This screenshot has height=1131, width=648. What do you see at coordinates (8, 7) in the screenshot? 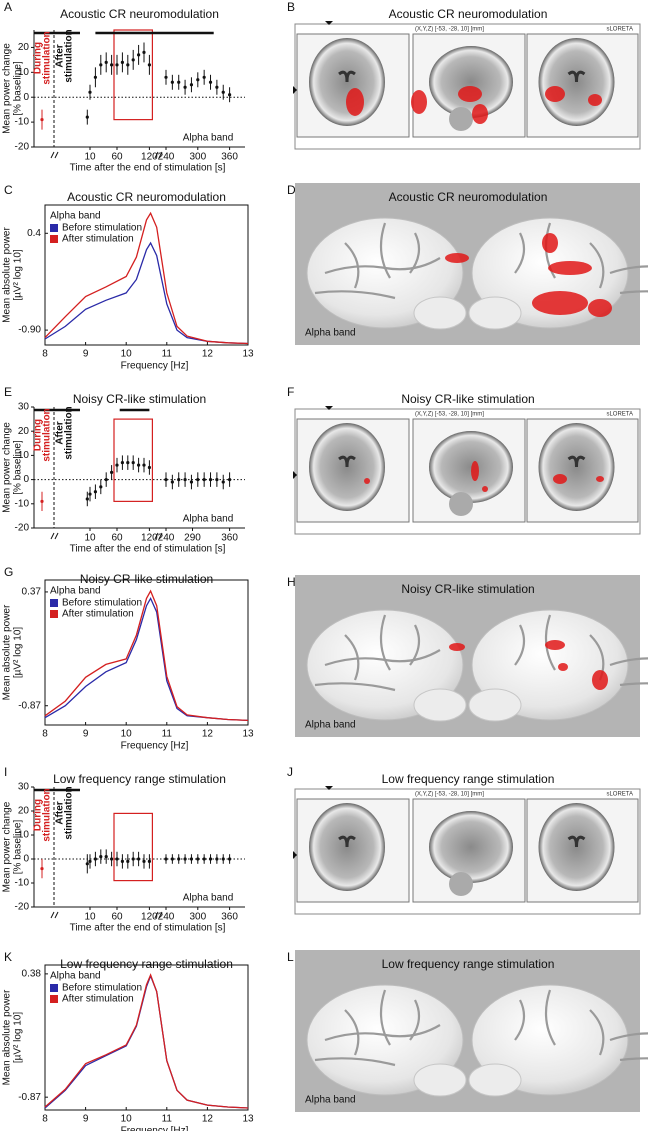
I see `panel-letter: A` at bounding box center [8, 7].